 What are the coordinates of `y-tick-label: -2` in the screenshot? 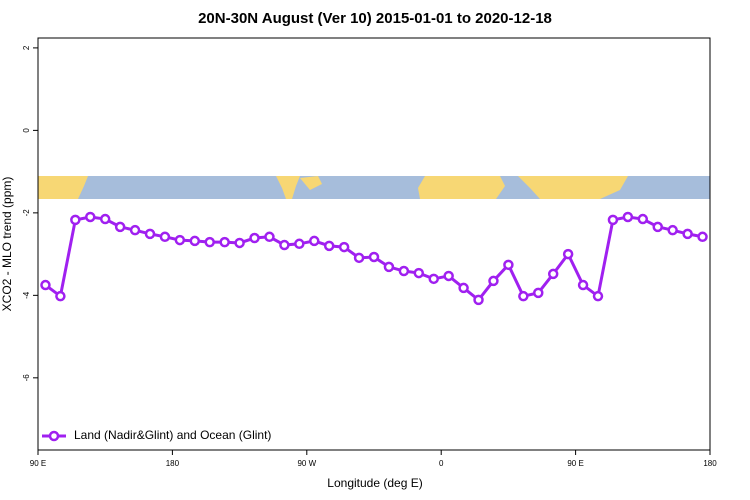 It's located at (26, 213).